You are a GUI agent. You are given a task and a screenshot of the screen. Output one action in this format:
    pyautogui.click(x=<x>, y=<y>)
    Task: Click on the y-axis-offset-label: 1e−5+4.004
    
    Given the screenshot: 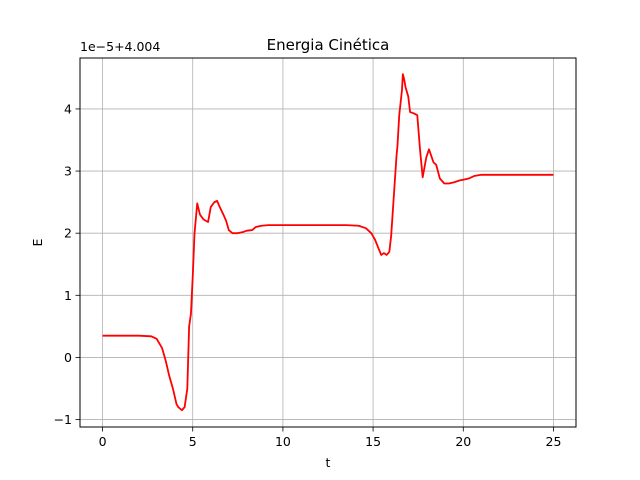 What is the action you would take?
    pyautogui.click(x=120, y=46)
    